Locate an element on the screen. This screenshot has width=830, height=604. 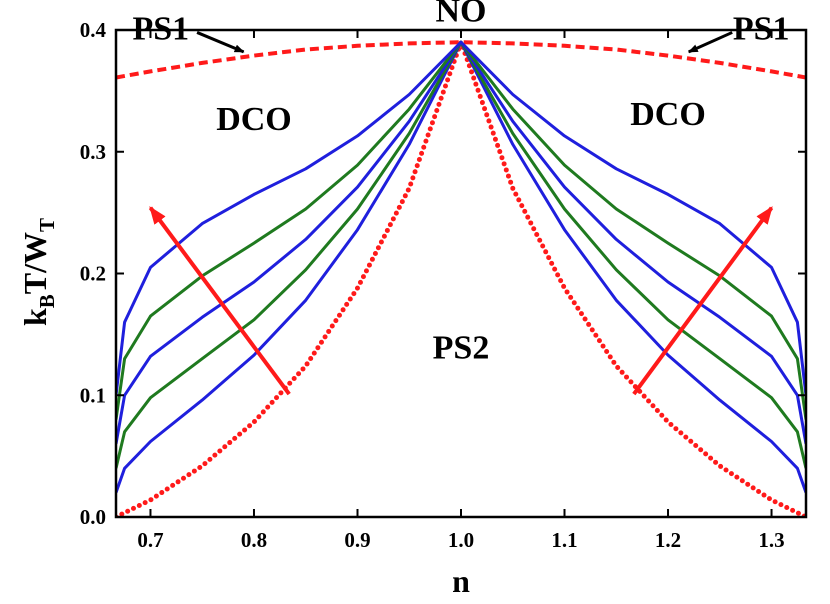
y-axis-title-sub-t: T is located at coordinates (47, 225).